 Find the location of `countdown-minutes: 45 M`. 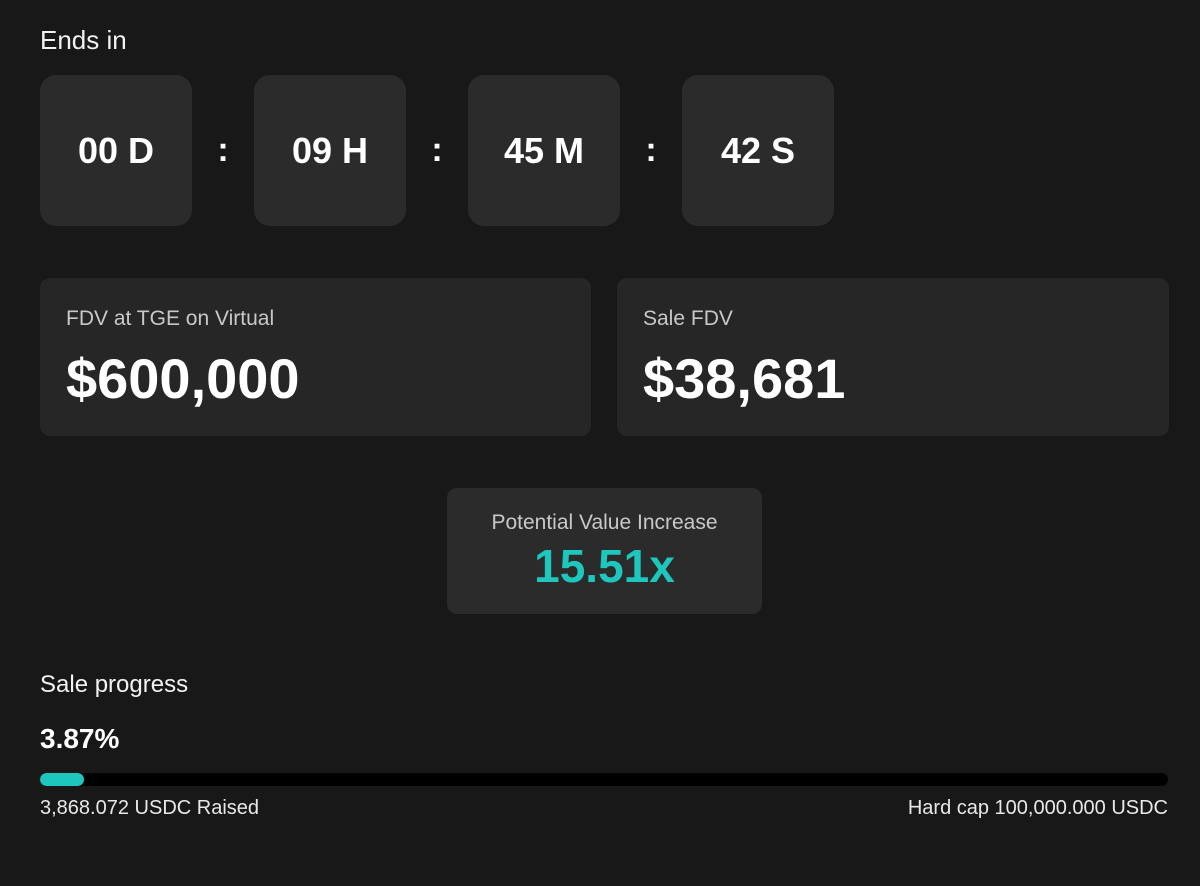

countdown-minutes: 45 M is located at coordinates (544, 150).